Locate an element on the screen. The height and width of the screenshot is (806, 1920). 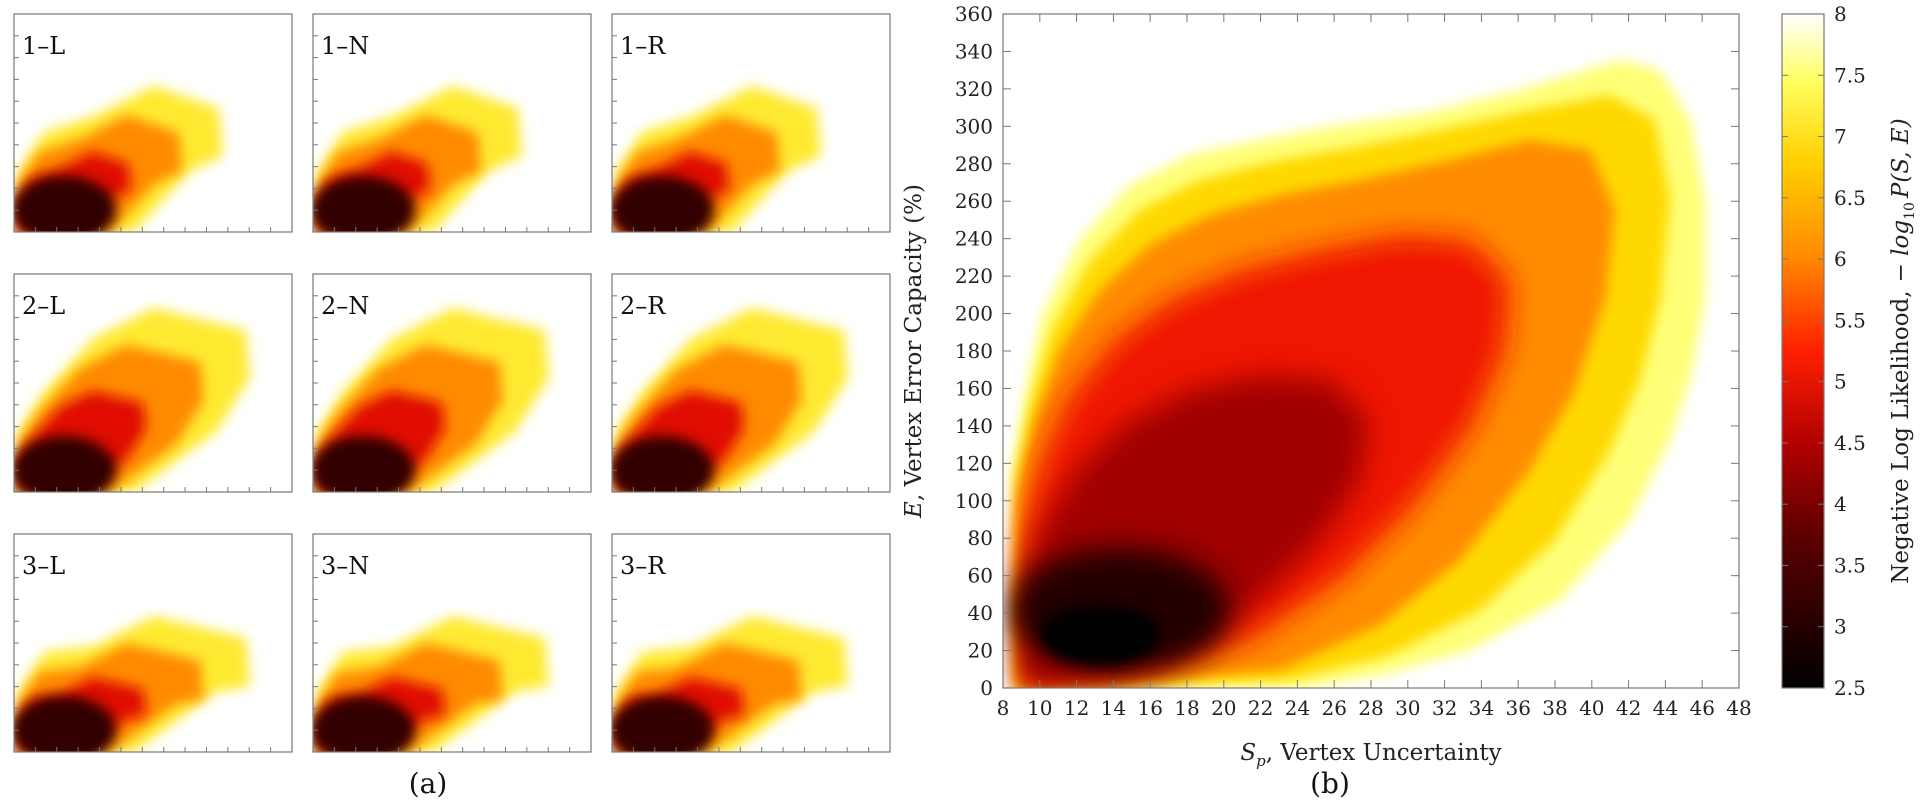
colorbar-label-tail: P(S, E) is located at coordinates (1901, 158).